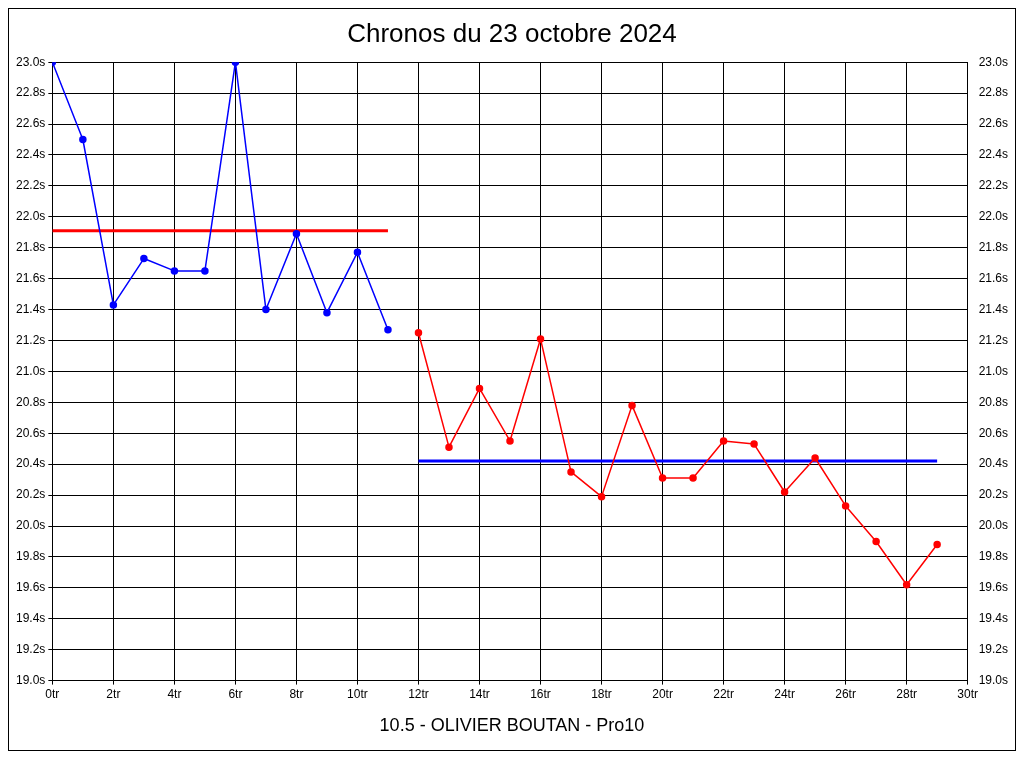  I want to click on y2-tick-label: 21.4s, so click(993, 308).